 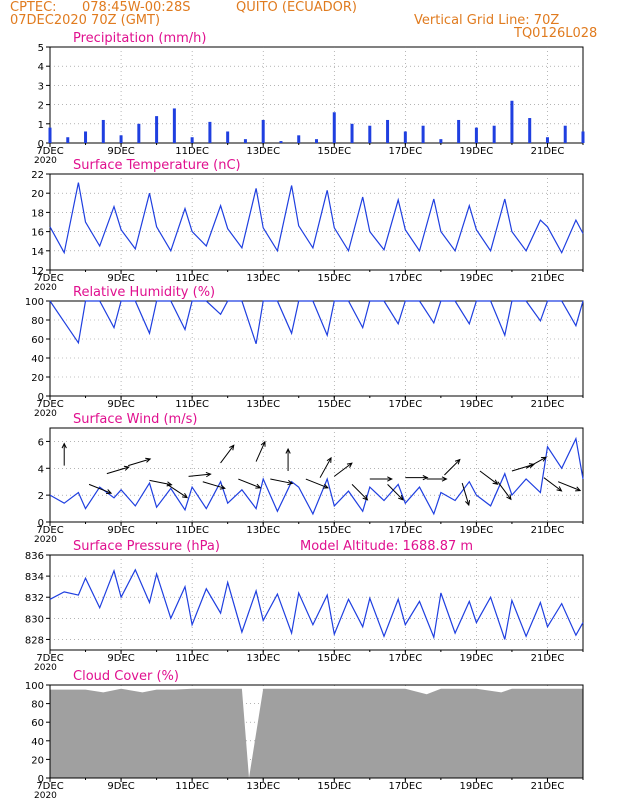 I want to click on panel-title: Relative Humidity (%), so click(x=144, y=292).